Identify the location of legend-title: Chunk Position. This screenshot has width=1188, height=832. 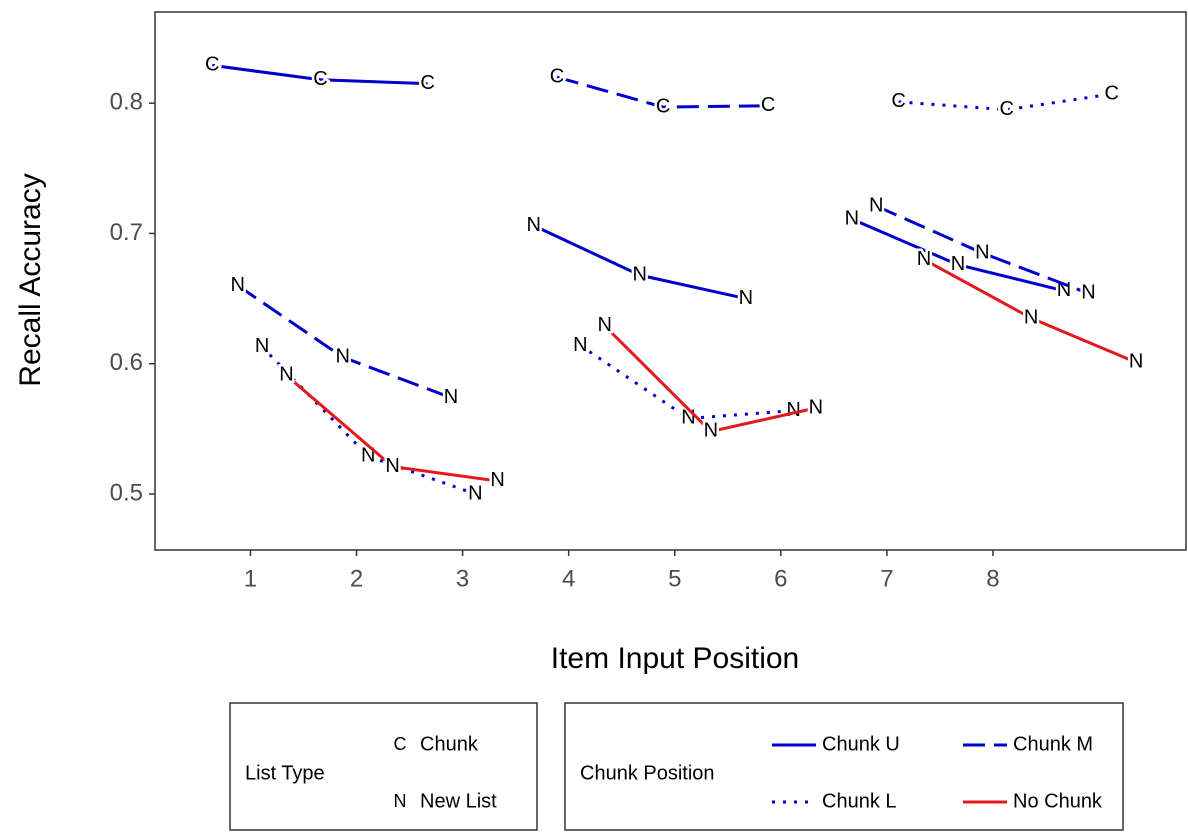
(647, 773).